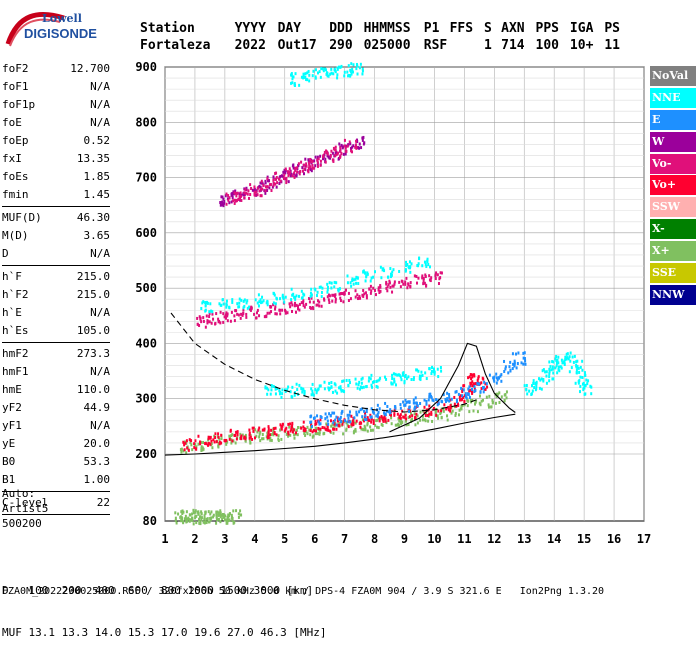  I want to click on header-values-cell: 10+, so click(581, 45).